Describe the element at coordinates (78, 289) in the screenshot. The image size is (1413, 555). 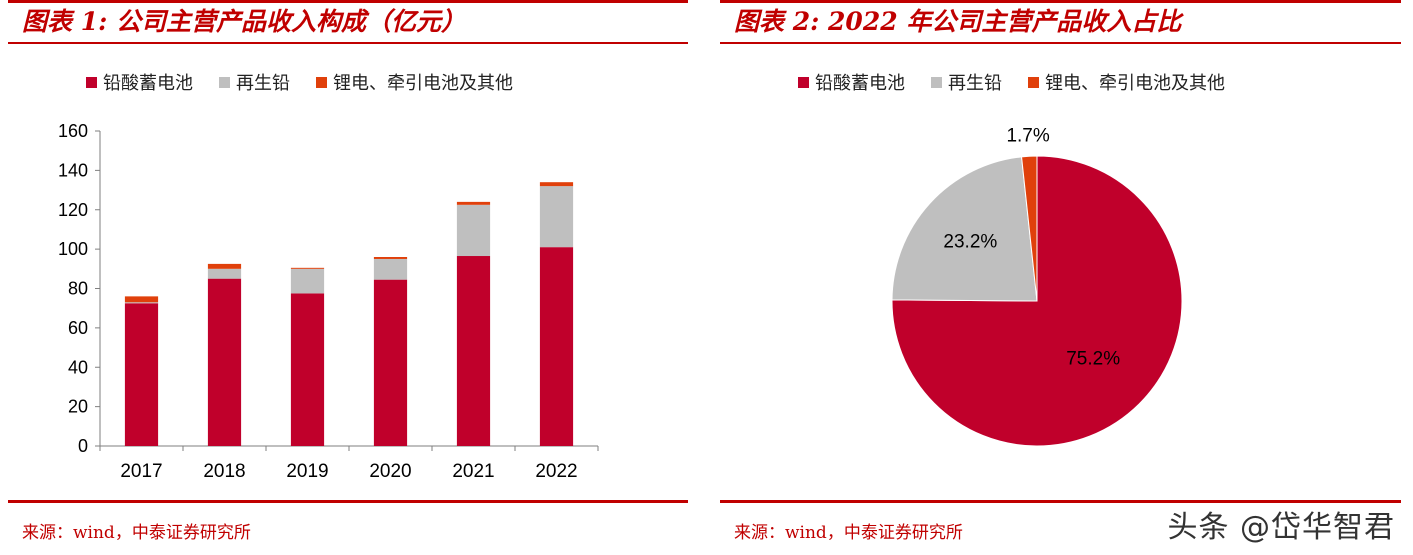
I see `y-tick-label: 80` at that location.